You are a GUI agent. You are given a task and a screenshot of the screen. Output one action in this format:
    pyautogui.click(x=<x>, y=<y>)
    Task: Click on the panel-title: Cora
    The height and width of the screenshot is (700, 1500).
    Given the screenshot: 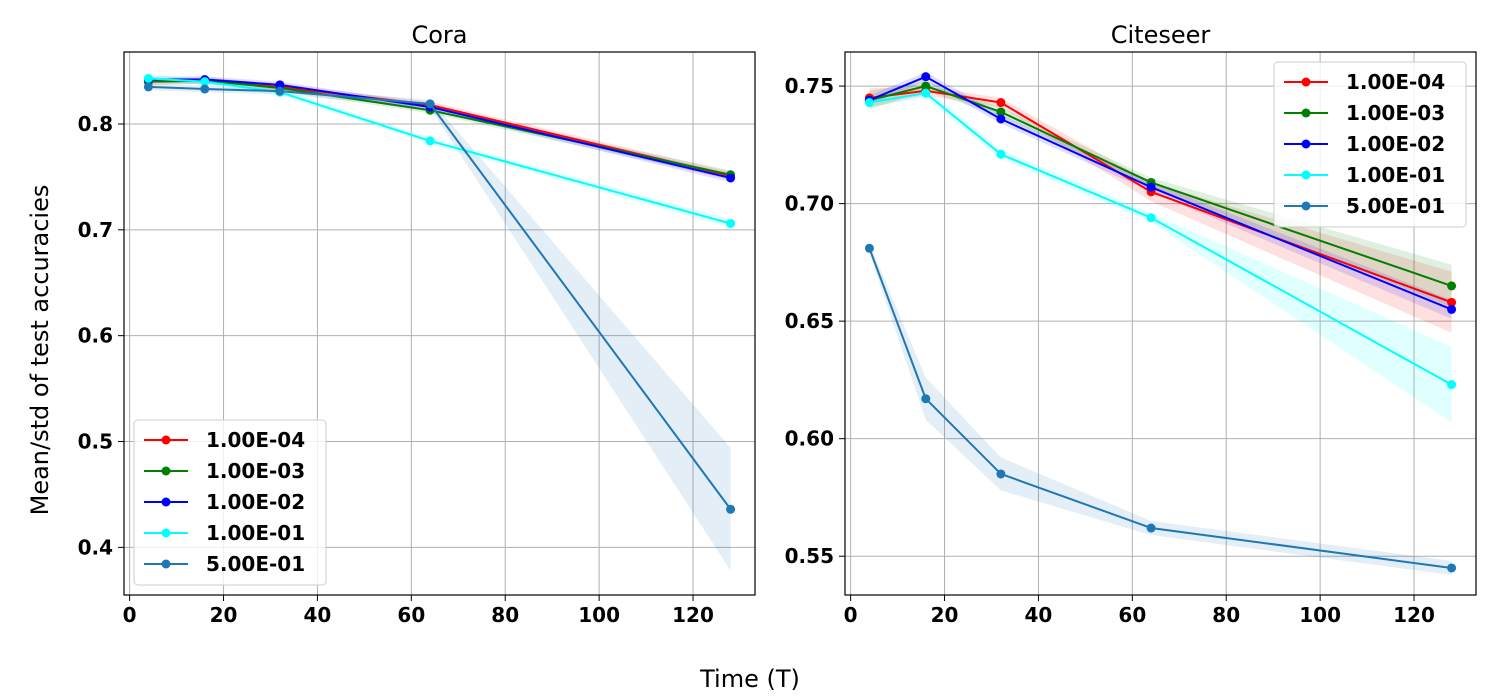 What is the action you would take?
    pyautogui.click(x=439, y=35)
    